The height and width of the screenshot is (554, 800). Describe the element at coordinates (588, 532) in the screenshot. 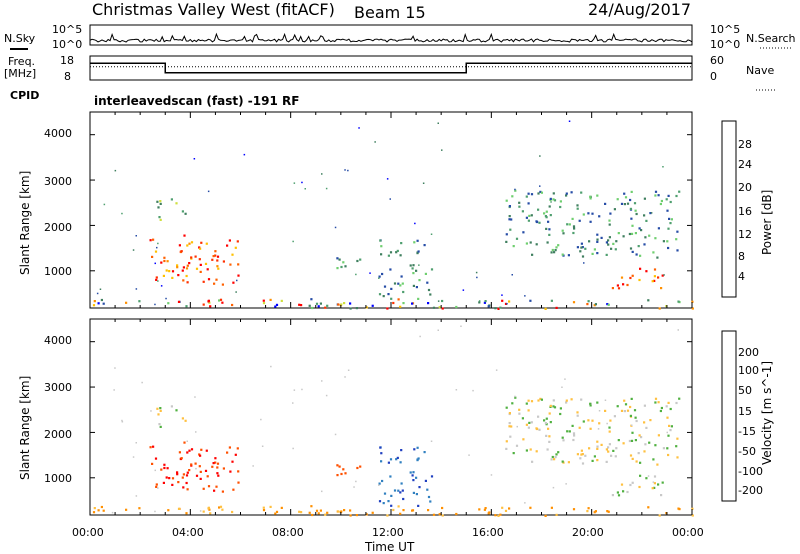

I see `xtick-2000: 20:00` at that location.